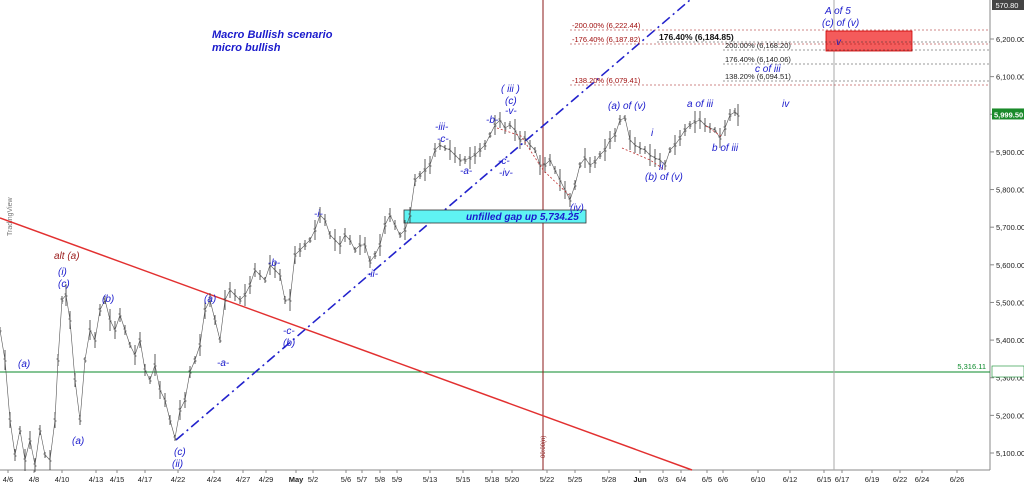 This screenshot has height=485, width=1024. I want to click on date-tick-label: 4/8, so click(34, 479).